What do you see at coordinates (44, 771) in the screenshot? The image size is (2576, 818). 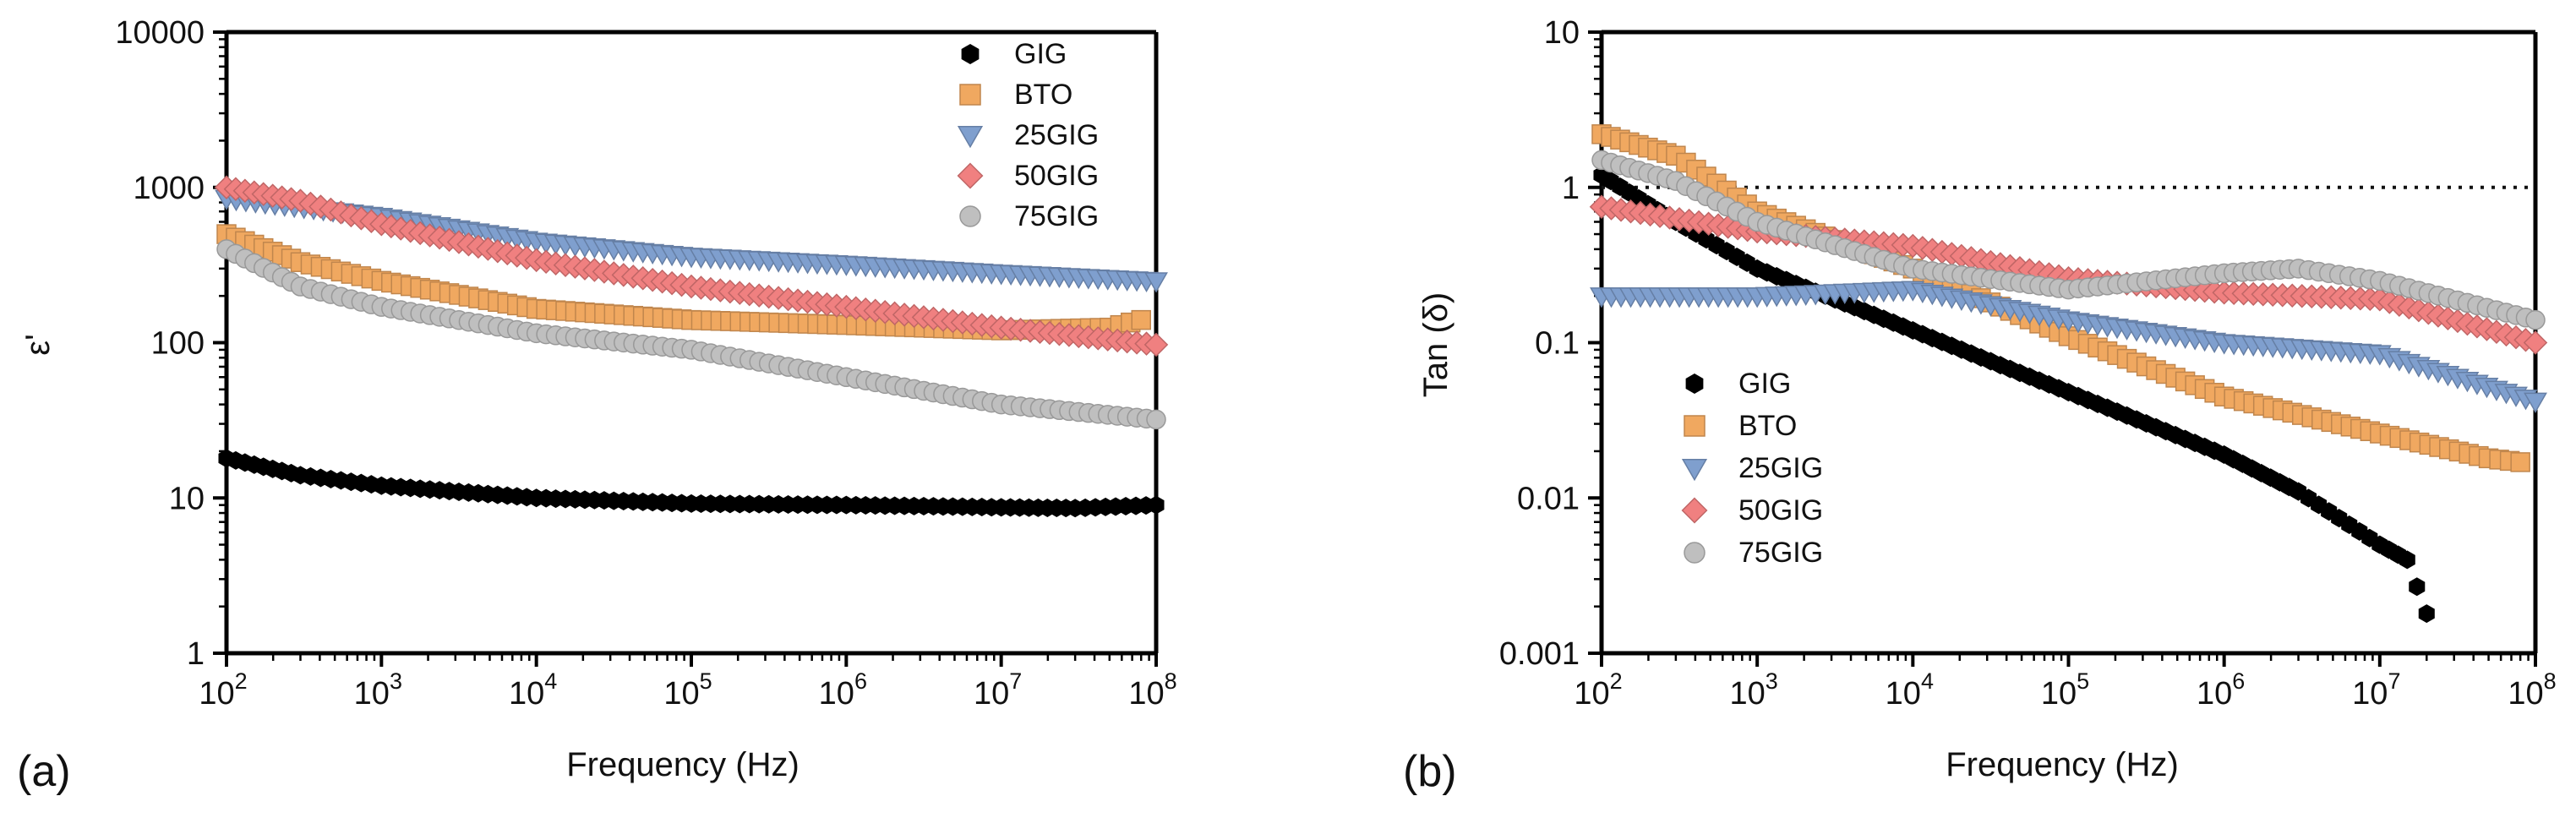 I see `panel-label-a: (a)` at bounding box center [44, 771].